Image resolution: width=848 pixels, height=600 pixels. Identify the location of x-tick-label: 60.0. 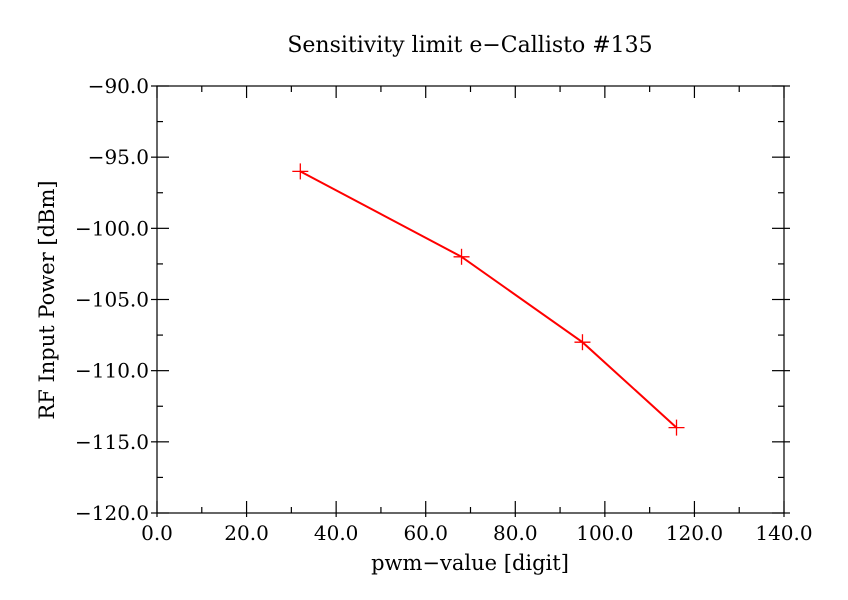
(425, 533).